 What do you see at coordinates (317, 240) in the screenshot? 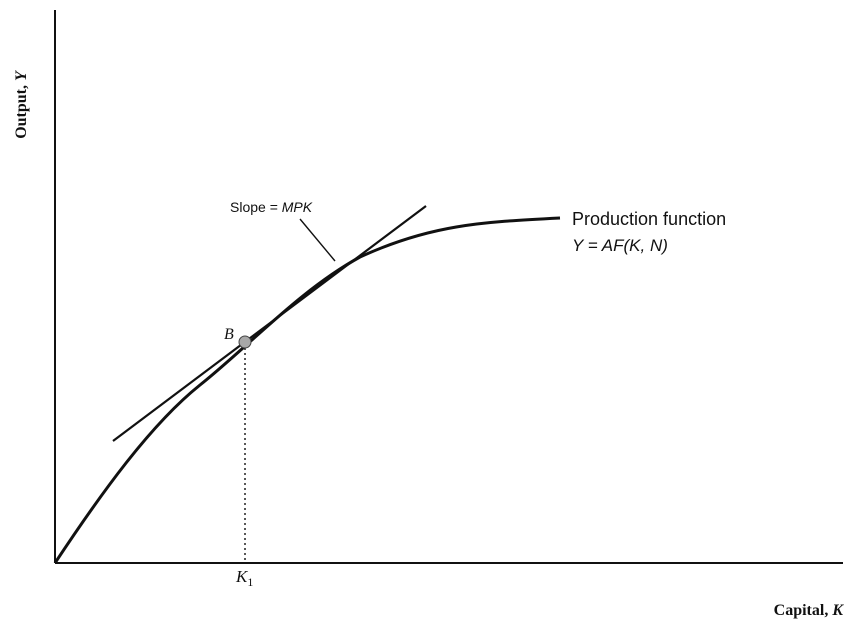
I see `slope-leader-line` at bounding box center [317, 240].